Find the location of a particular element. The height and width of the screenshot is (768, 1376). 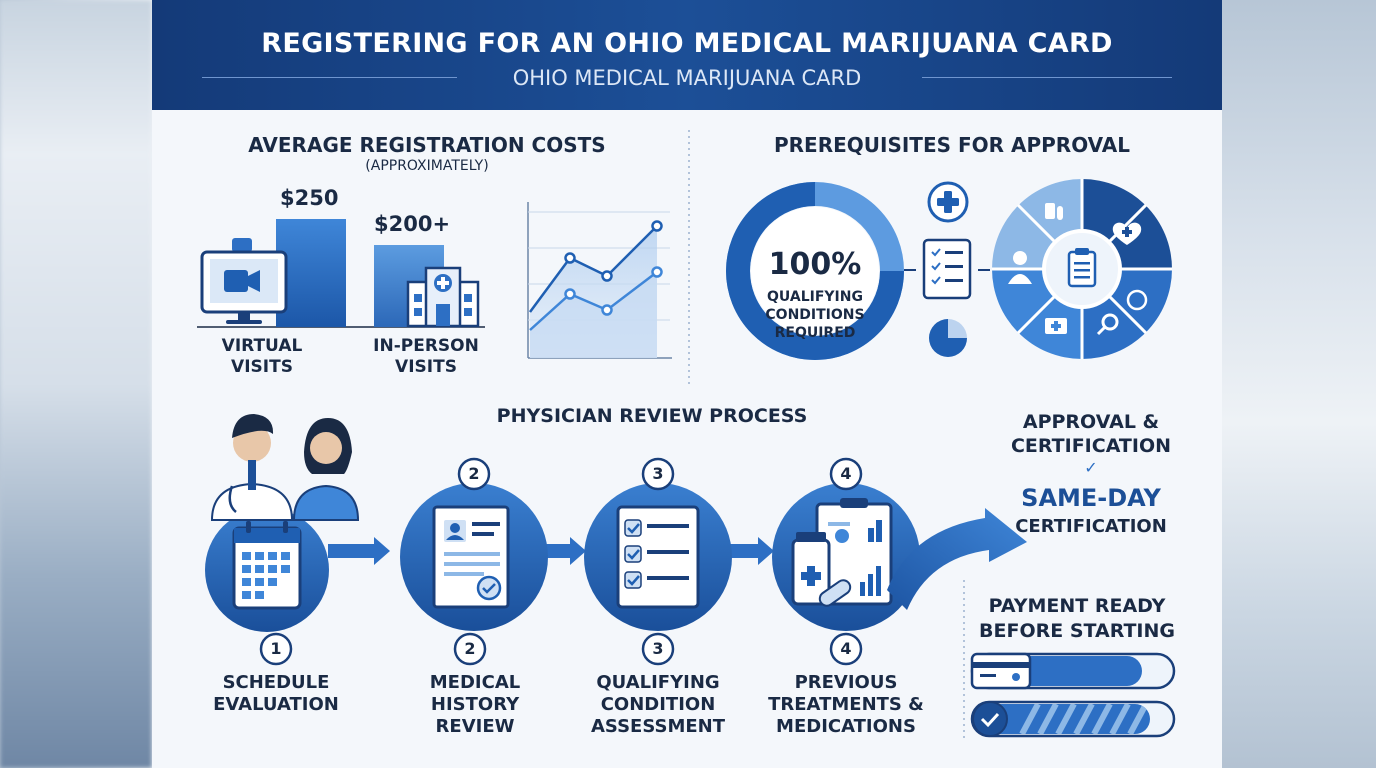

donut-caption: QUALIFYING CONDITIONS REQUIRED is located at coordinates (815, 315).